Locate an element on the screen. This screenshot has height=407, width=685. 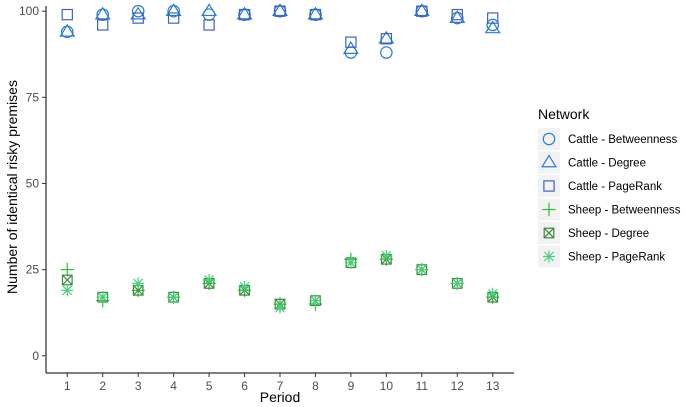
x-tick-label: 2 is located at coordinates (102, 386).